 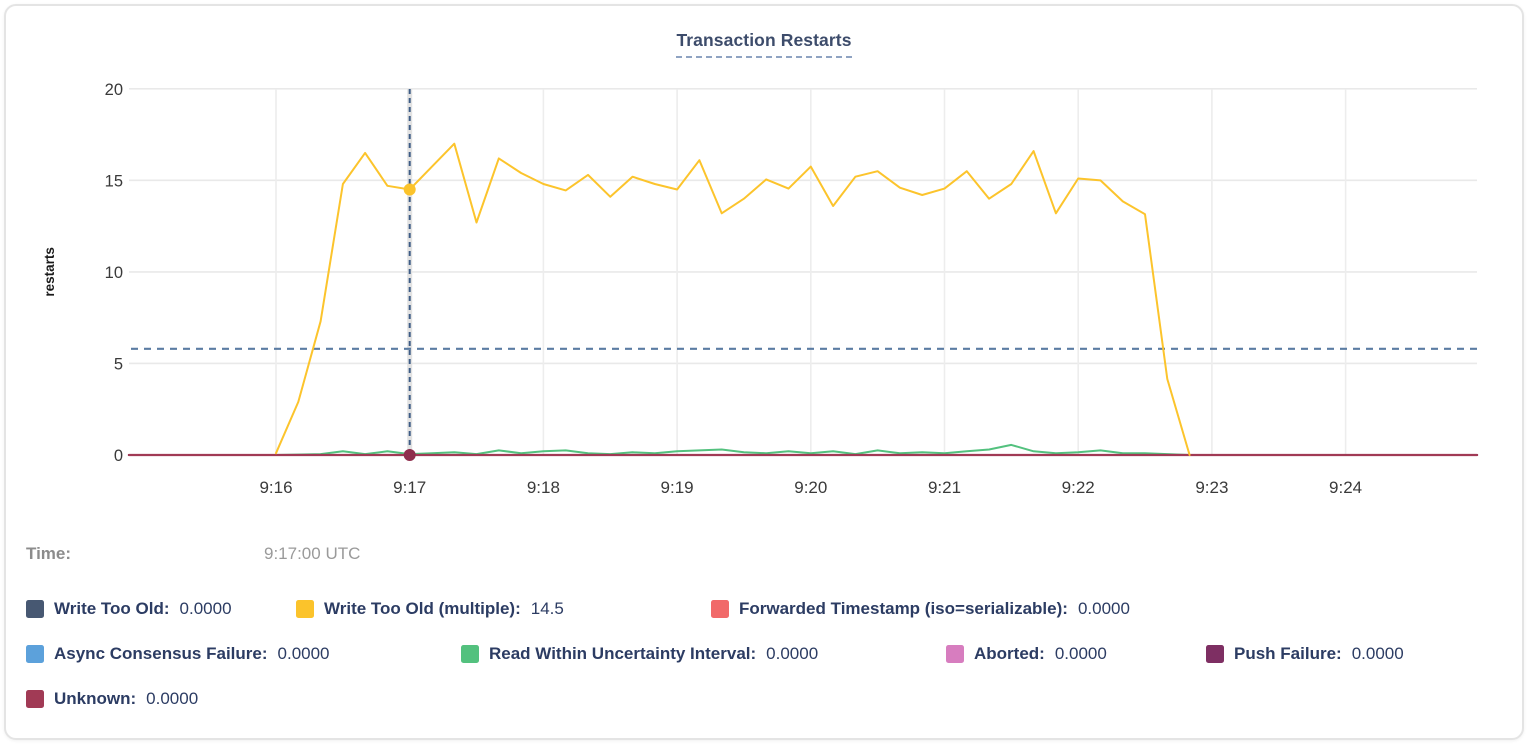 I want to click on x-tick-label: 9:17, so click(x=409, y=487).